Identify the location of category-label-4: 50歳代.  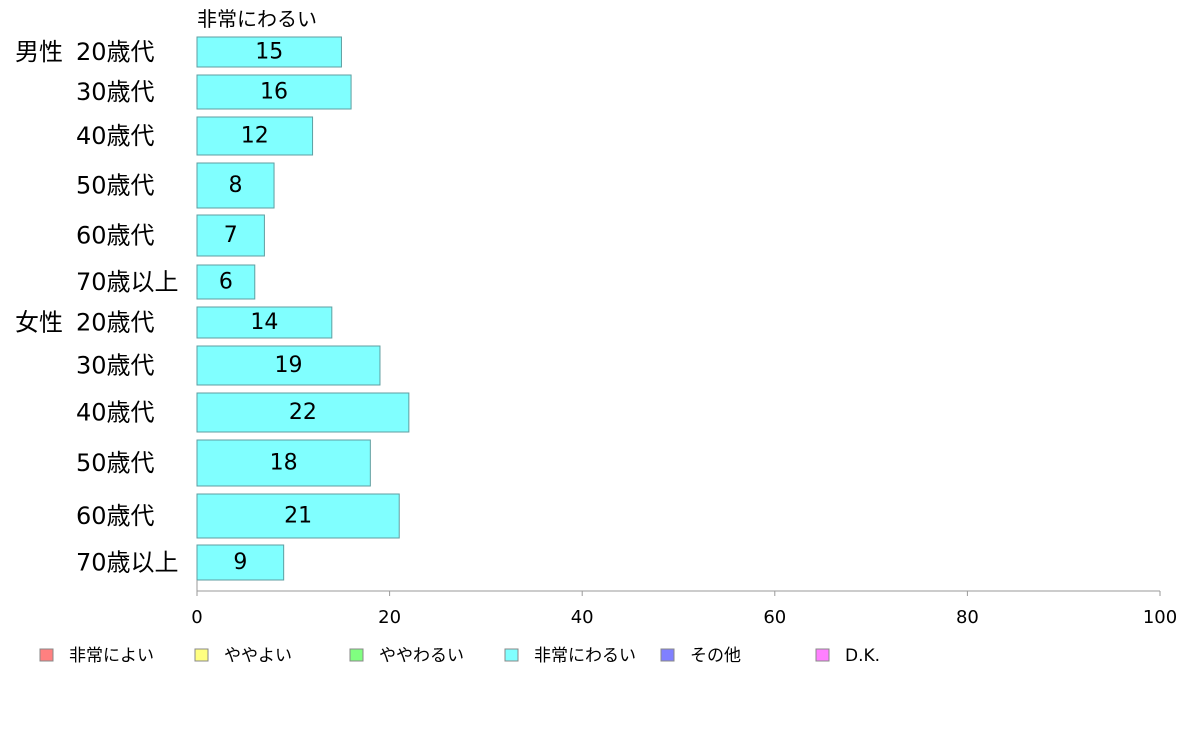
(115, 186).